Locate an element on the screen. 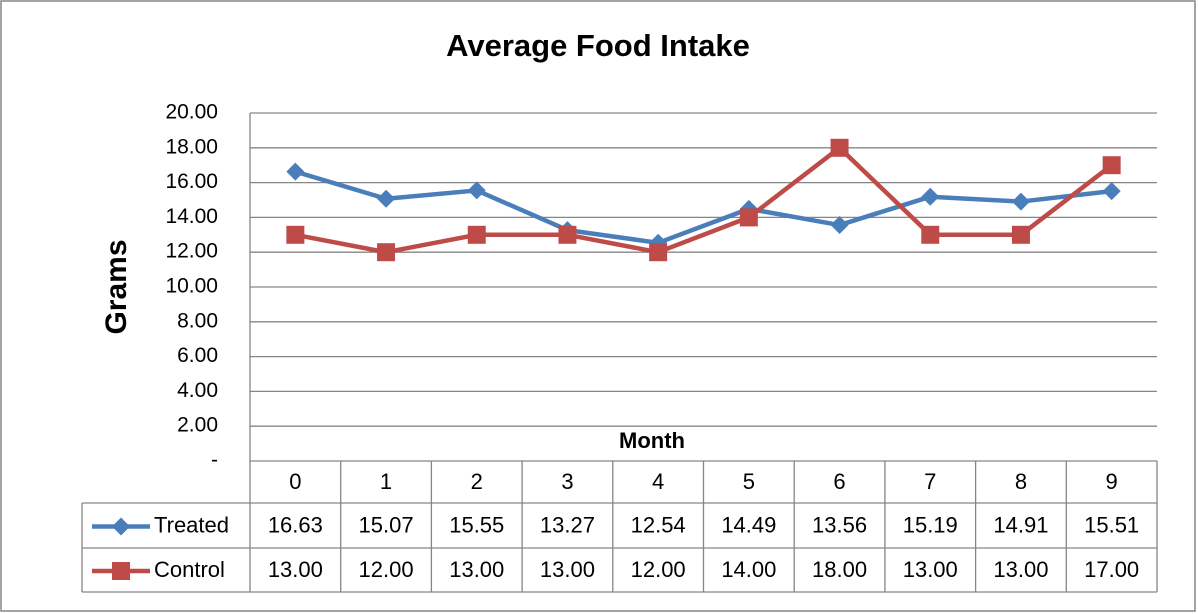 The image size is (1198, 614). y-tick-label: 6.00 is located at coordinates (197, 355).